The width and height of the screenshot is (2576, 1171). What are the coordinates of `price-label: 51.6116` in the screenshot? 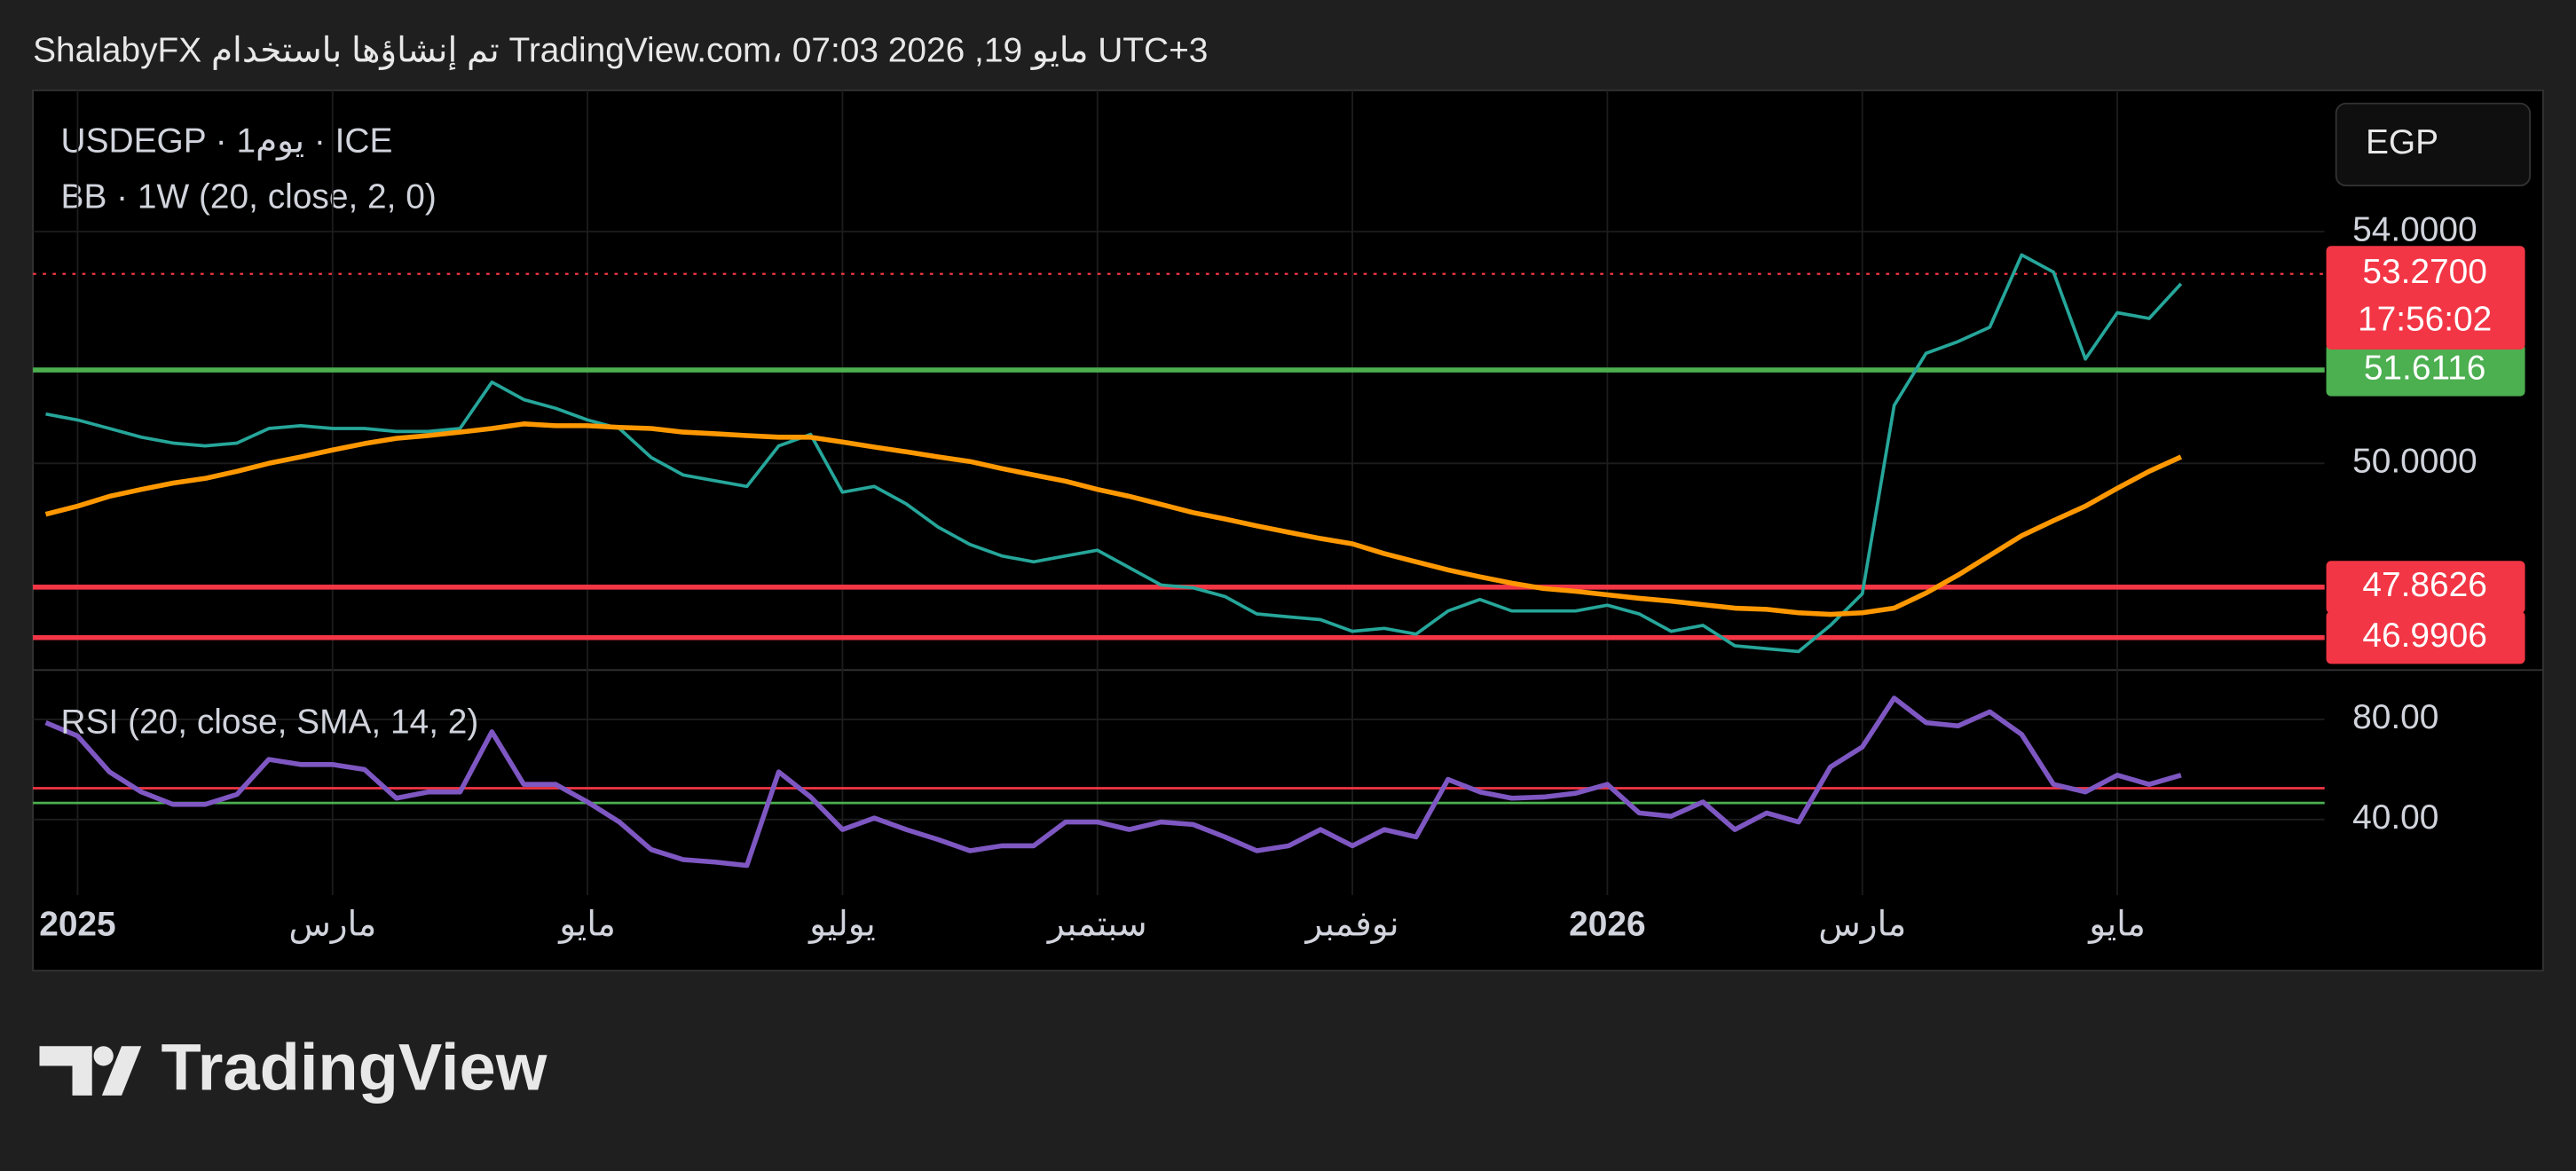 It's located at (2425, 368).